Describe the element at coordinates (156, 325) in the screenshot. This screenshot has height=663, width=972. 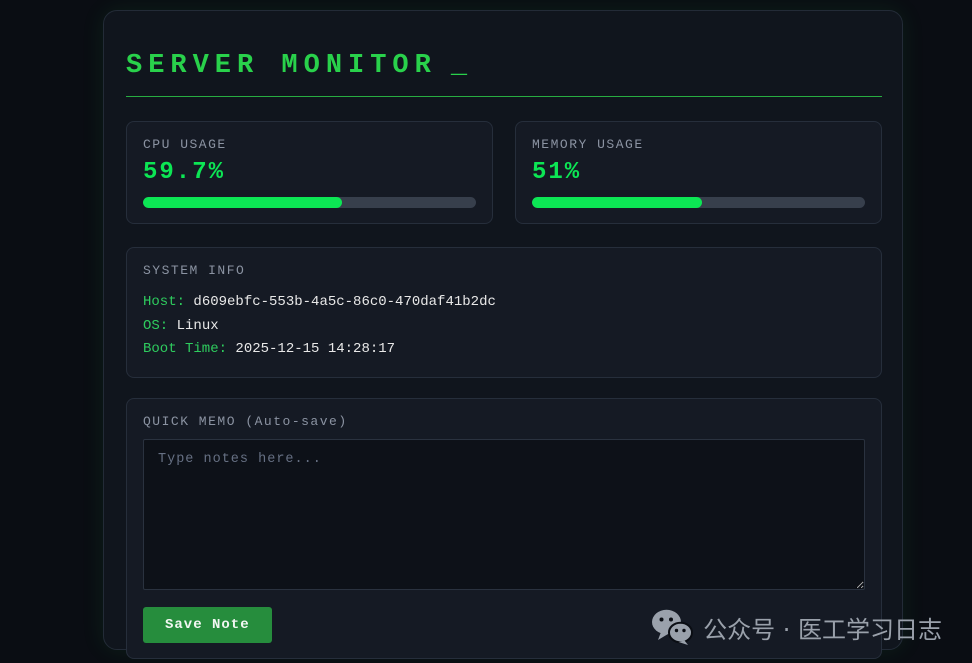
I see `os-key: OS:` at that location.